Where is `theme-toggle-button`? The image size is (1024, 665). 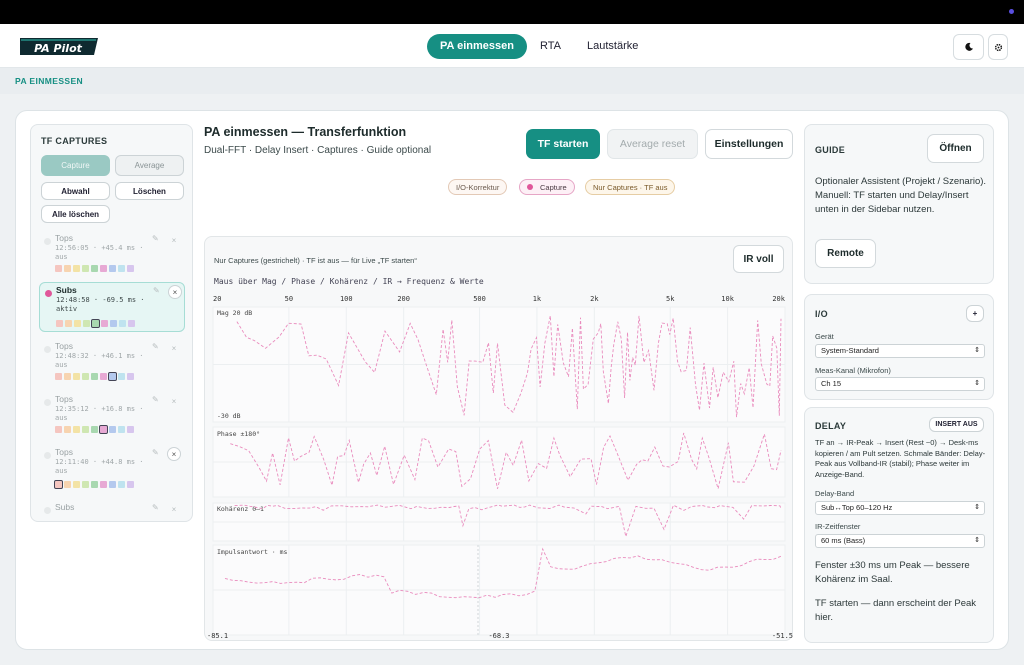 theme-toggle-button is located at coordinates (968, 47).